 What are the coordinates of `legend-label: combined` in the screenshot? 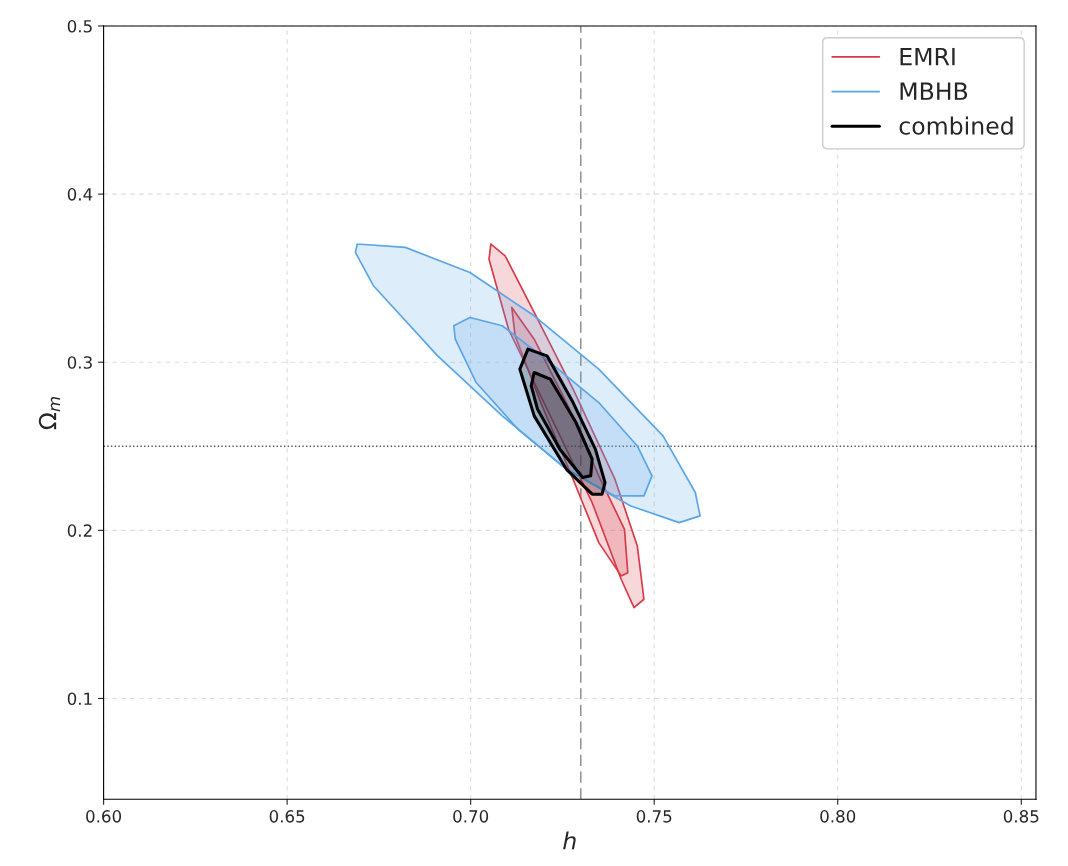 It's located at (956, 125).